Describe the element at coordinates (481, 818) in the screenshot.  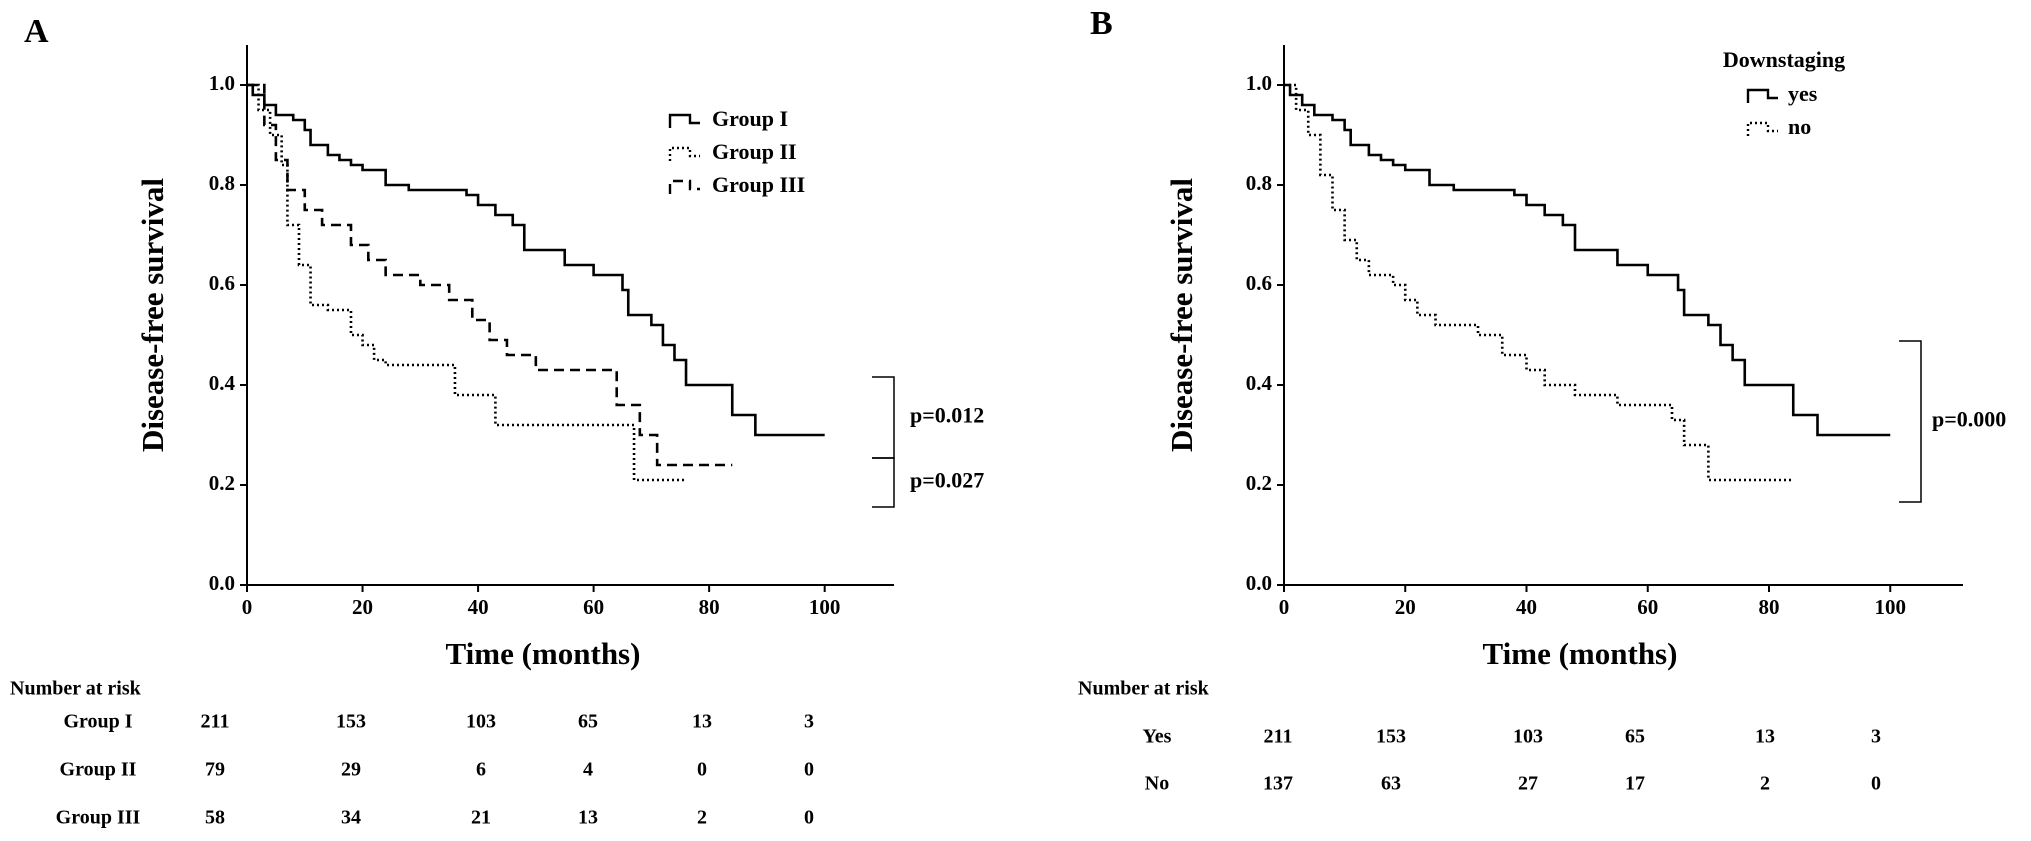
I see `risk-count: 21` at that location.